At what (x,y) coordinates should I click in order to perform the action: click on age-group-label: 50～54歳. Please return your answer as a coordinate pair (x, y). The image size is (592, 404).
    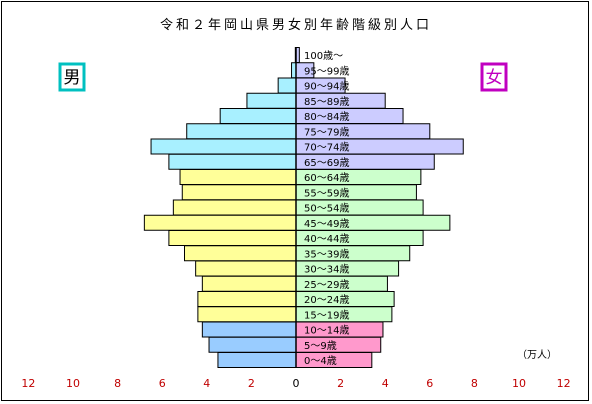
    Looking at the image, I should click on (326, 209).